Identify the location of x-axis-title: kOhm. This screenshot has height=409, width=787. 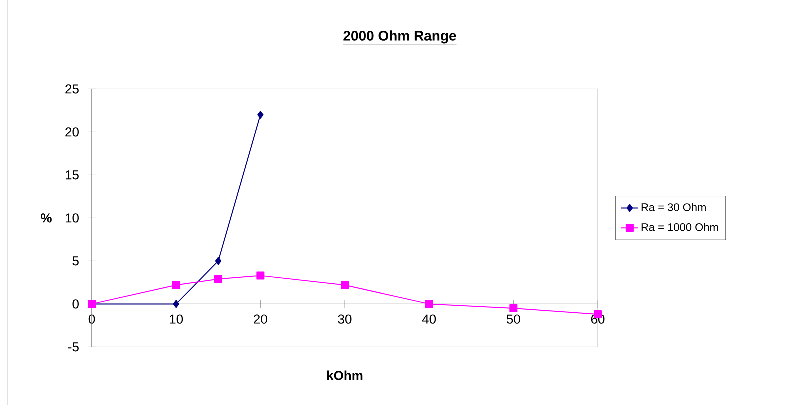
(345, 375).